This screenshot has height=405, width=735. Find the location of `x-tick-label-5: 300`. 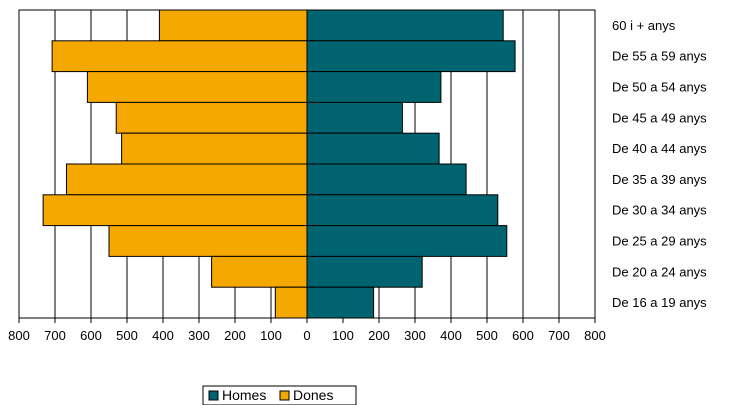

x-tick-label-5: 300 is located at coordinates (199, 335).